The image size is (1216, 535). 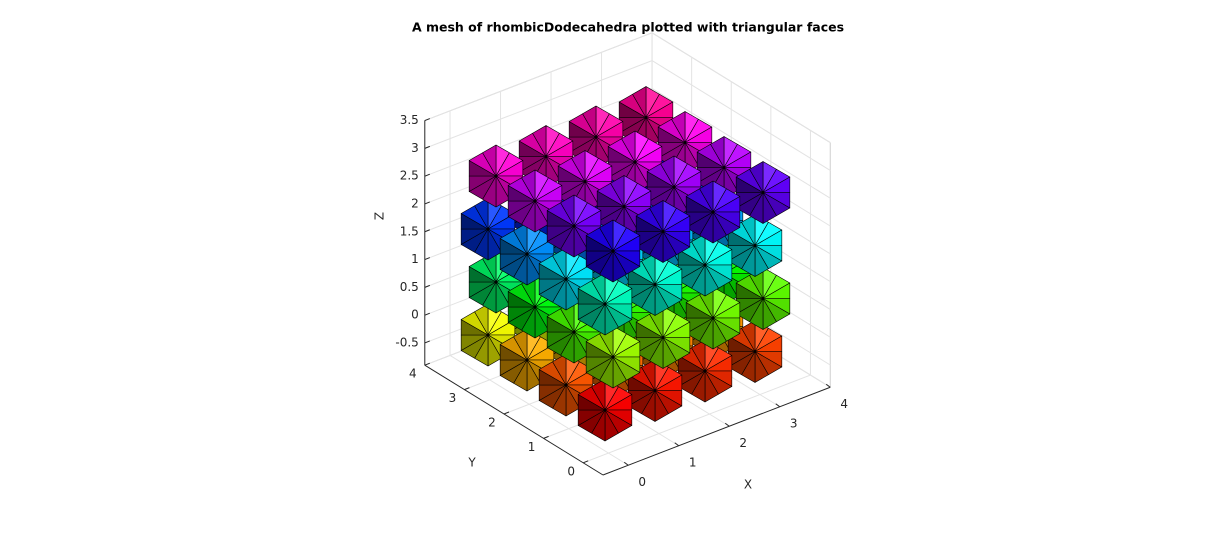 I want to click on y-tick-label: 3, so click(x=453, y=398).